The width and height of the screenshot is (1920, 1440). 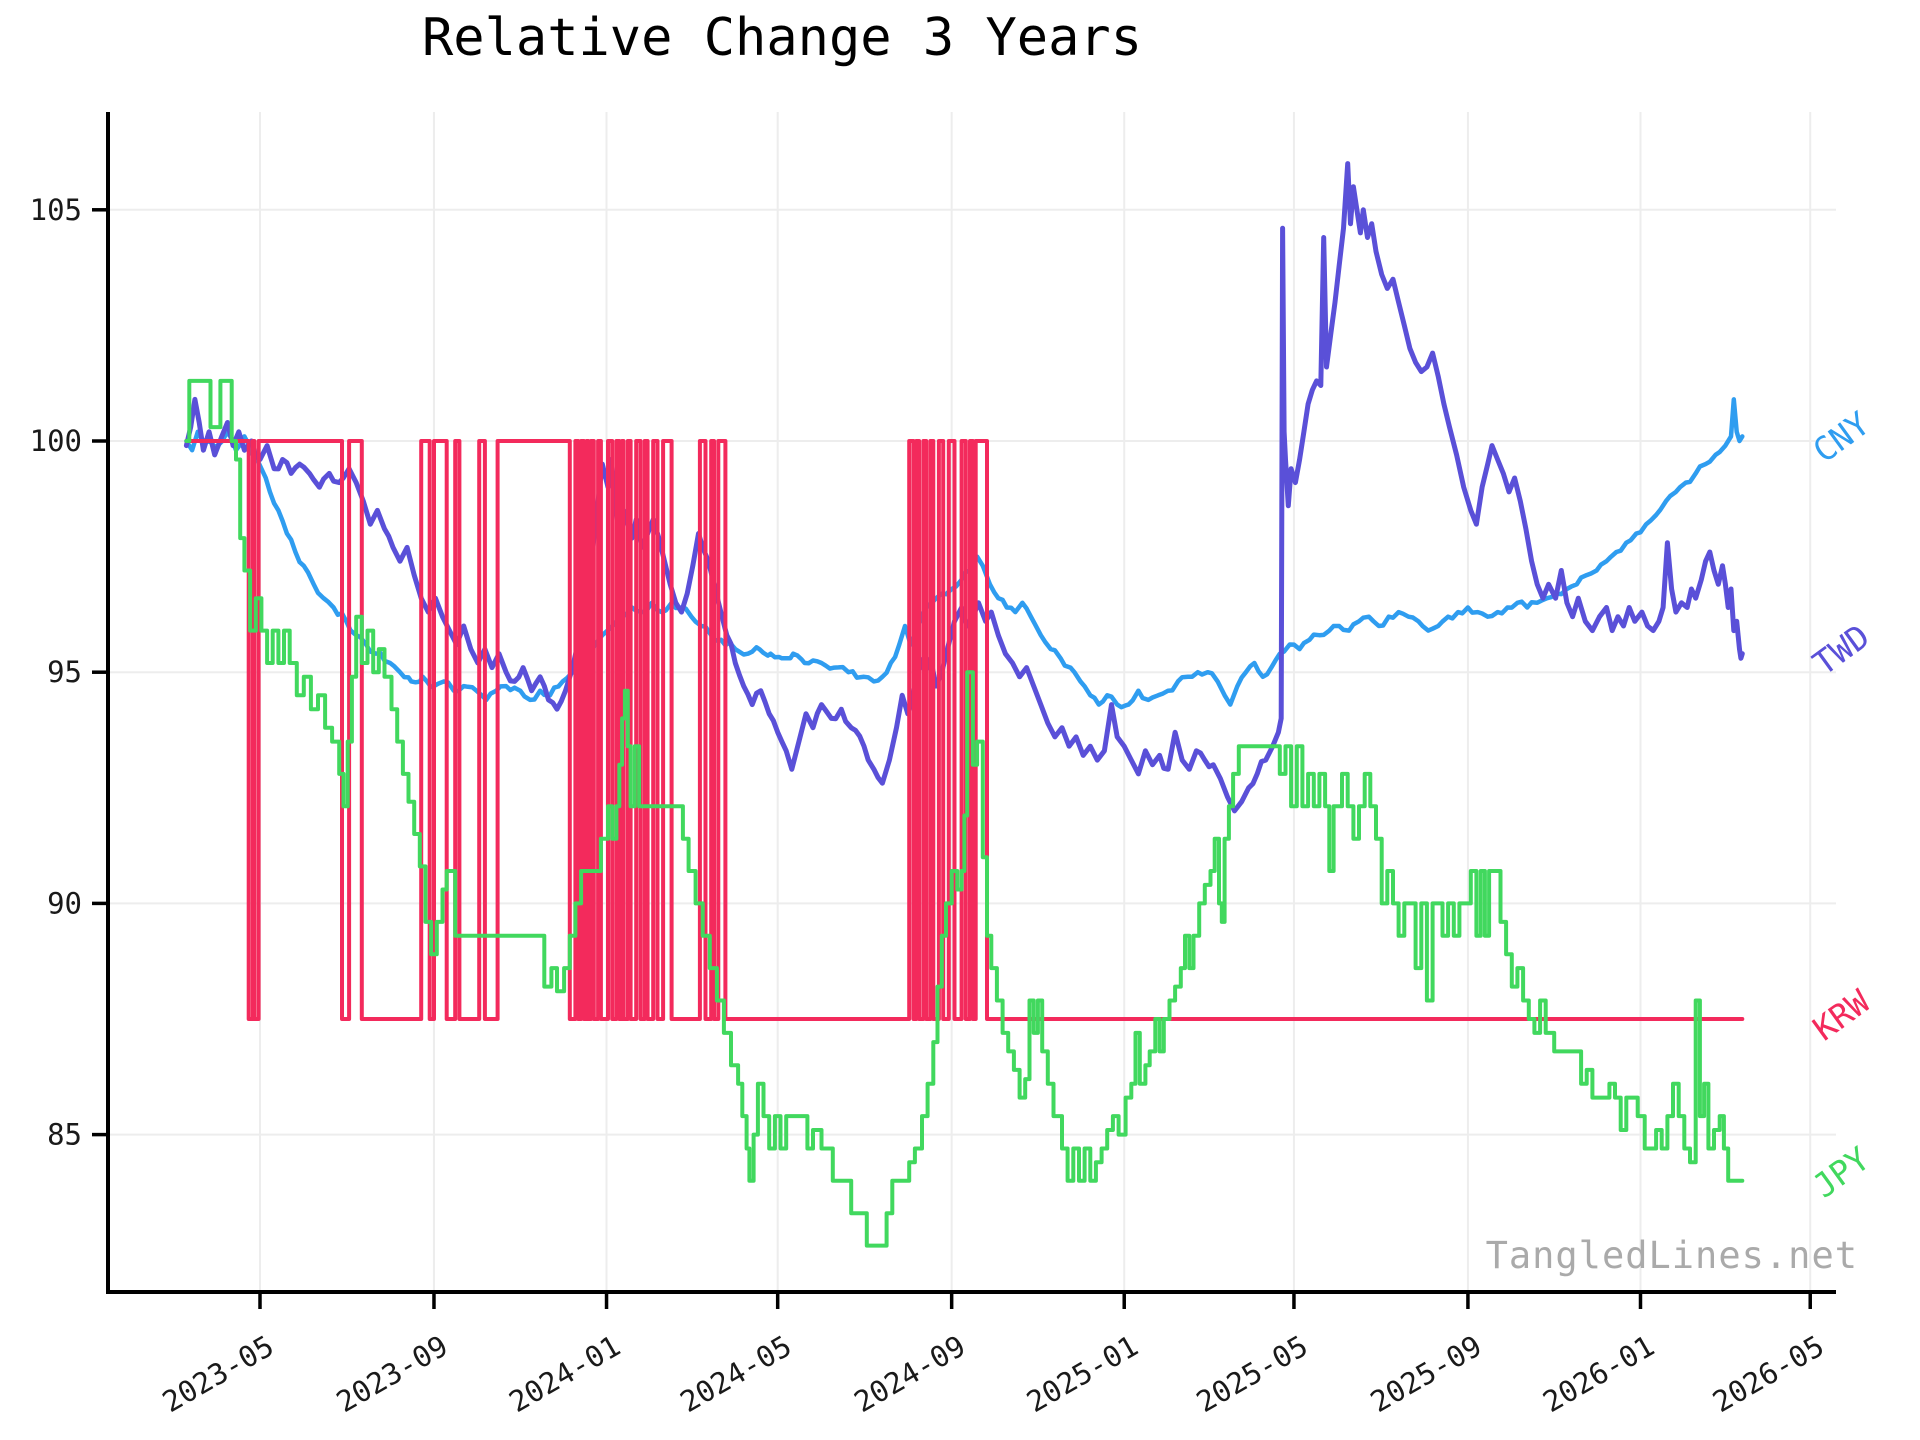 I want to click on chart-title: Relative Change 3 Years, so click(x=782, y=38).